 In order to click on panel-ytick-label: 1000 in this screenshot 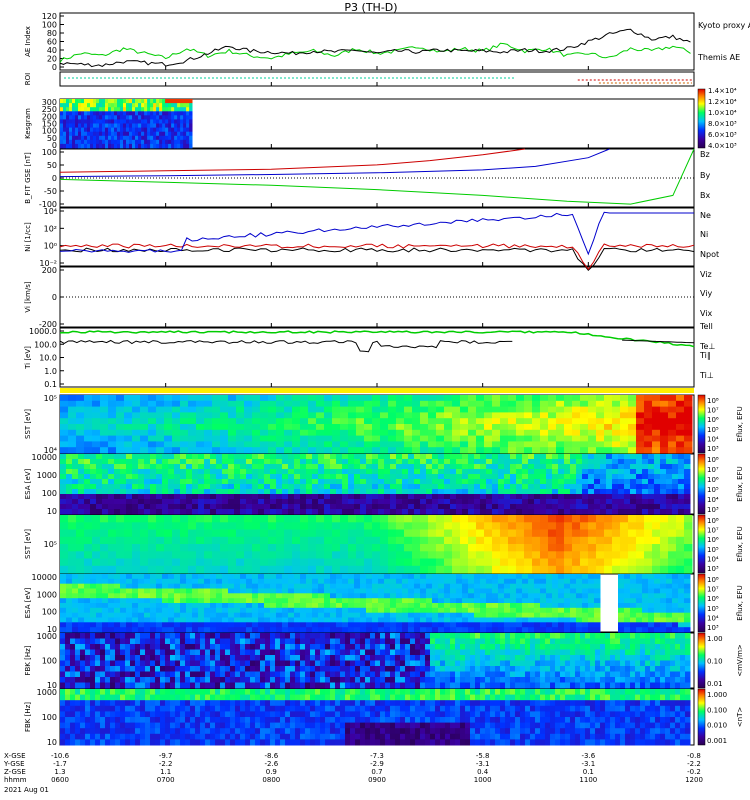, I will do `click(47, 636)`.